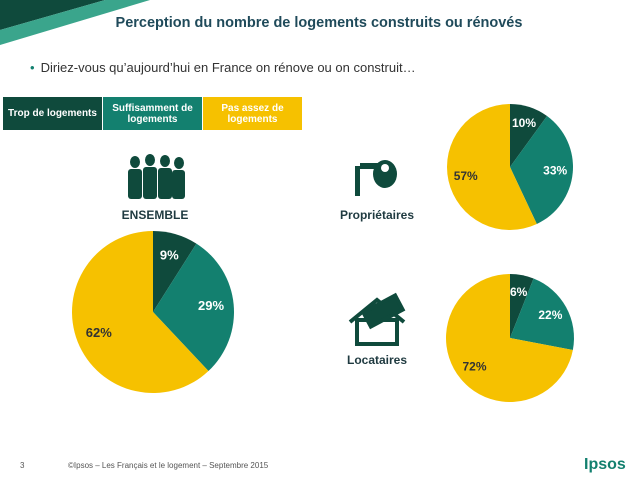  Describe the element at coordinates (555, 170) in the screenshot. I see `data-label: 33%` at that location.